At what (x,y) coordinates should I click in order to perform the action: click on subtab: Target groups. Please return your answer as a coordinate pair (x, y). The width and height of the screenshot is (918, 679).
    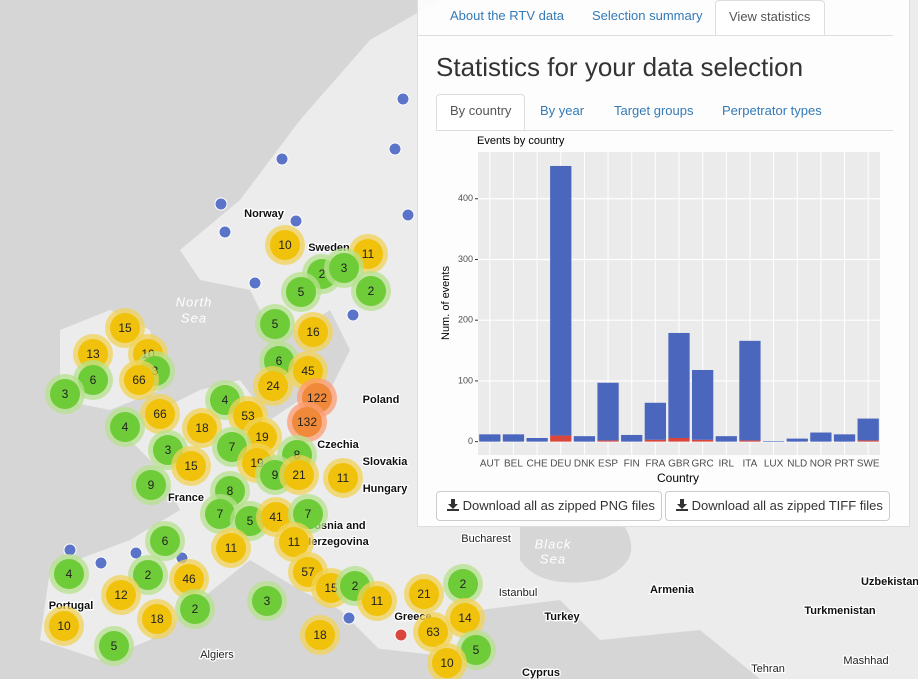
    Looking at the image, I should click on (654, 110).